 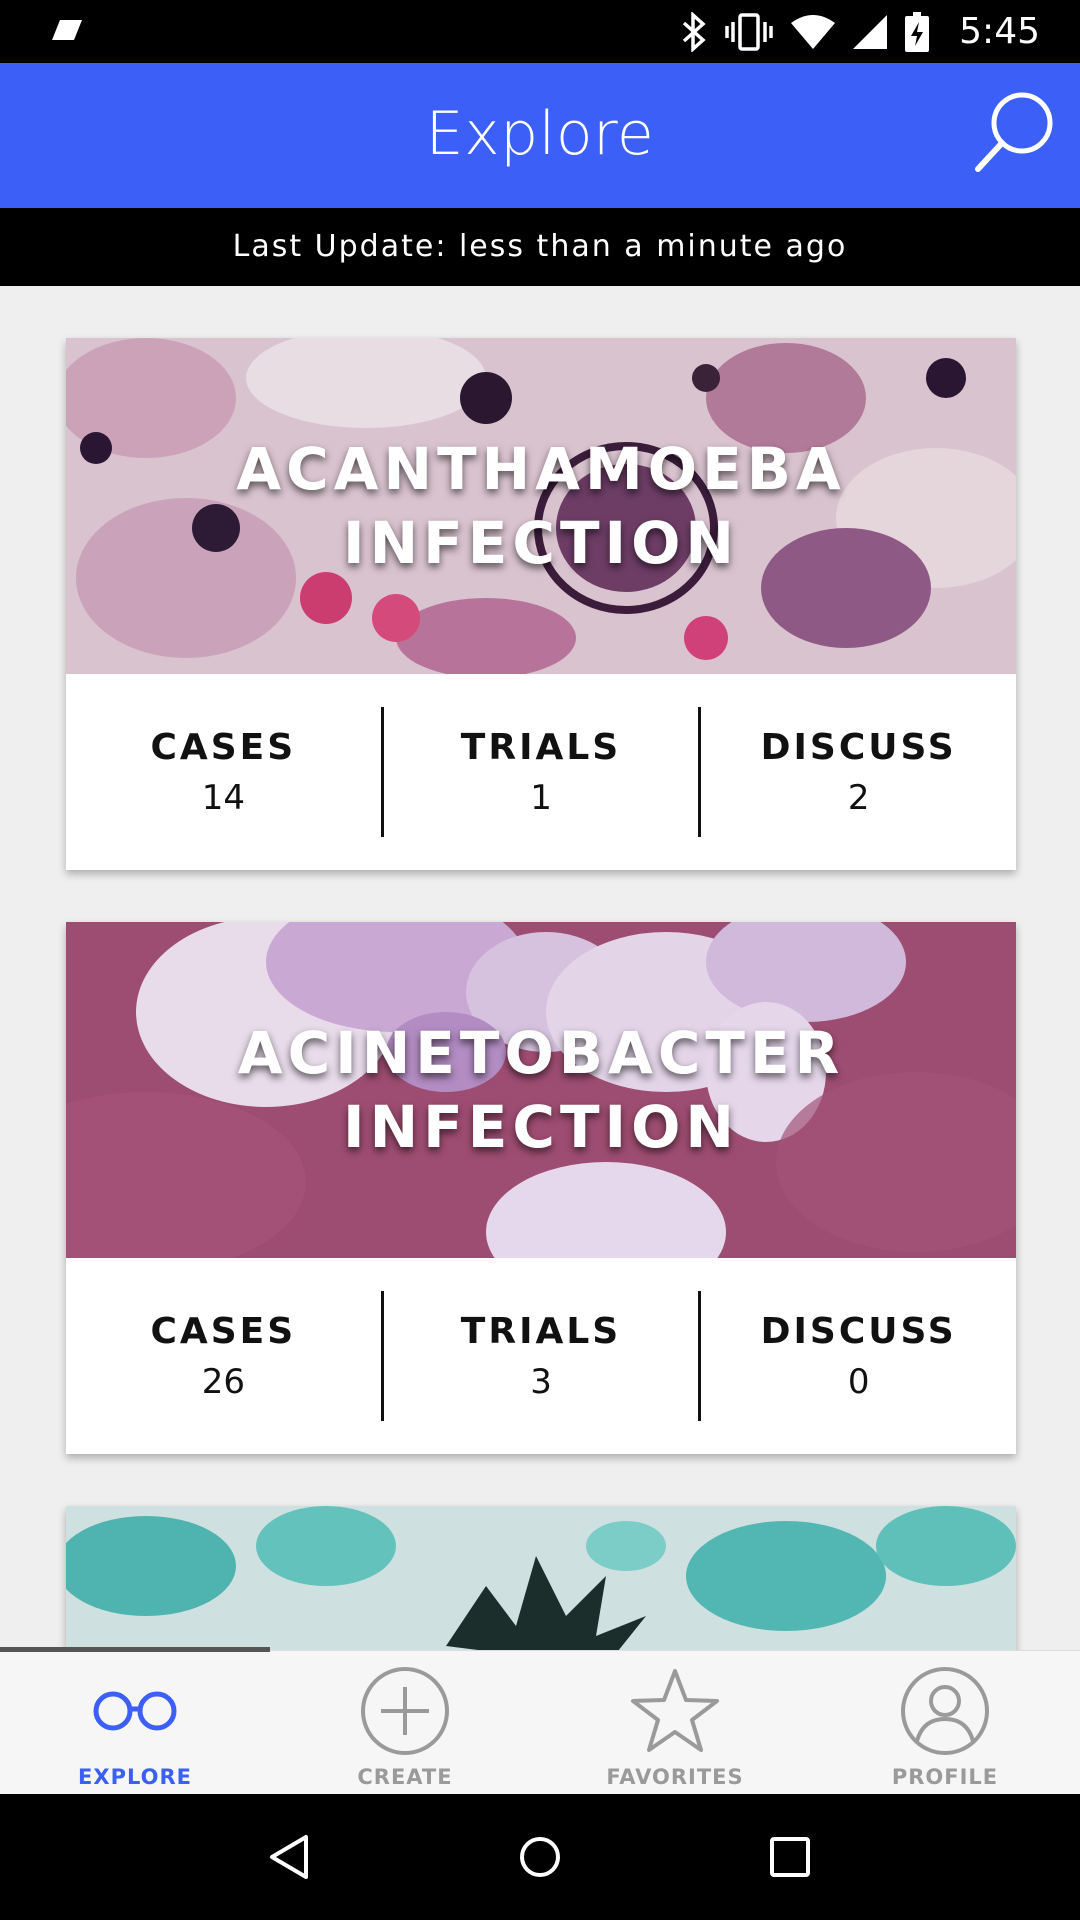 What do you see at coordinates (405, 1711) in the screenshot?
I see `plus-circle-icon` at bounding box center [405, 1711].